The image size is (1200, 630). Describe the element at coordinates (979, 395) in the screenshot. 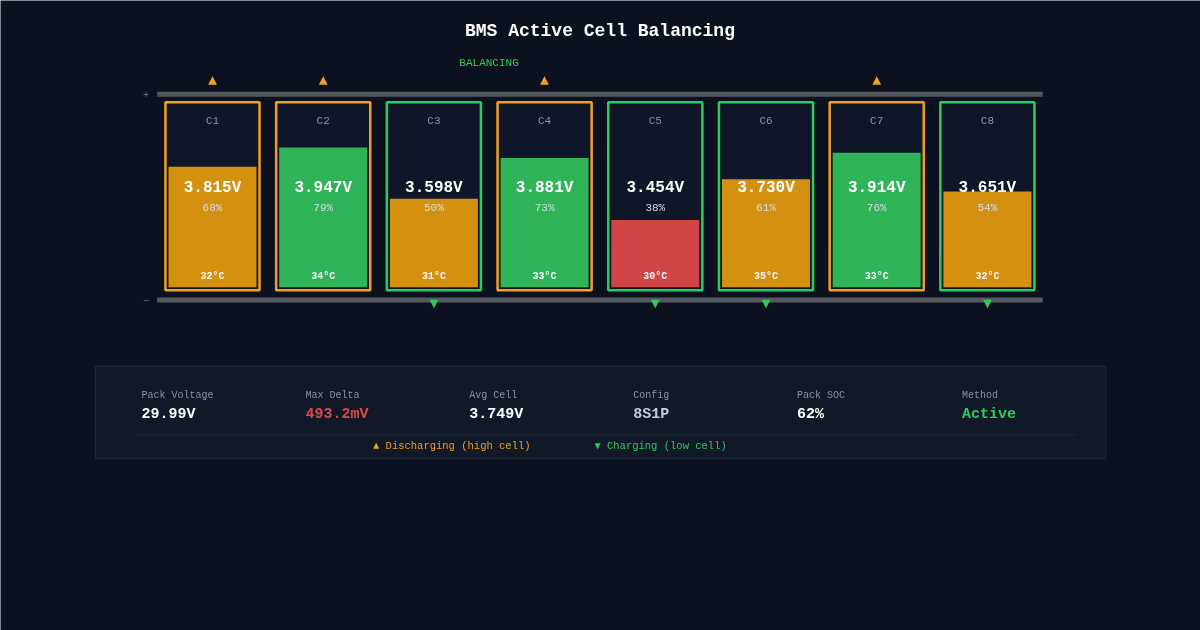

I see `text: Method` at that location.